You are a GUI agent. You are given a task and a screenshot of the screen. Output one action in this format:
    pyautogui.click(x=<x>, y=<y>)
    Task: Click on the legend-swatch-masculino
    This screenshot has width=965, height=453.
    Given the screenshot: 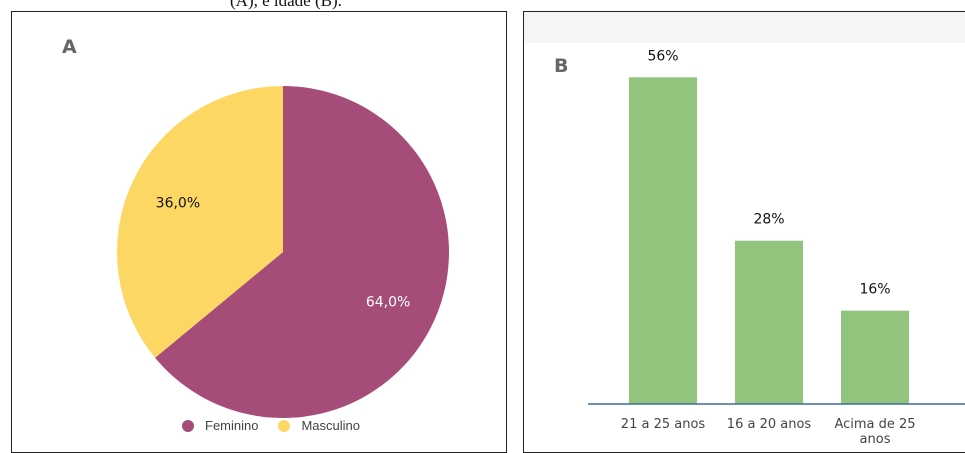 What is the action you would take?
    pyautogui.click(x=284, y=425)
    